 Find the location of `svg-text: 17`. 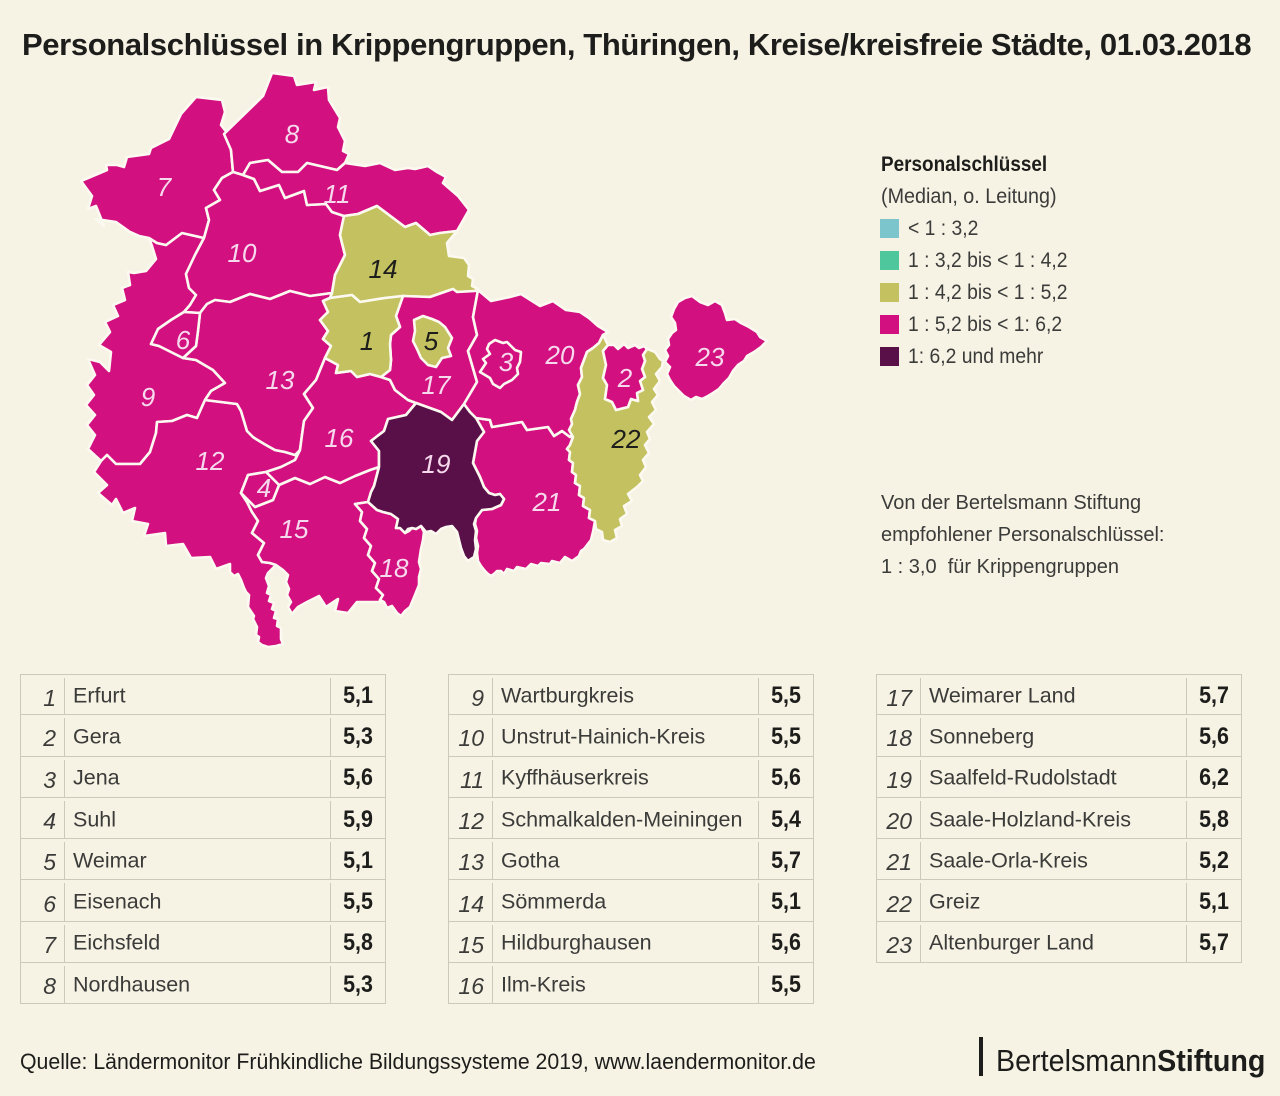

svg-text: 17 is located at coordinates (437, 385).